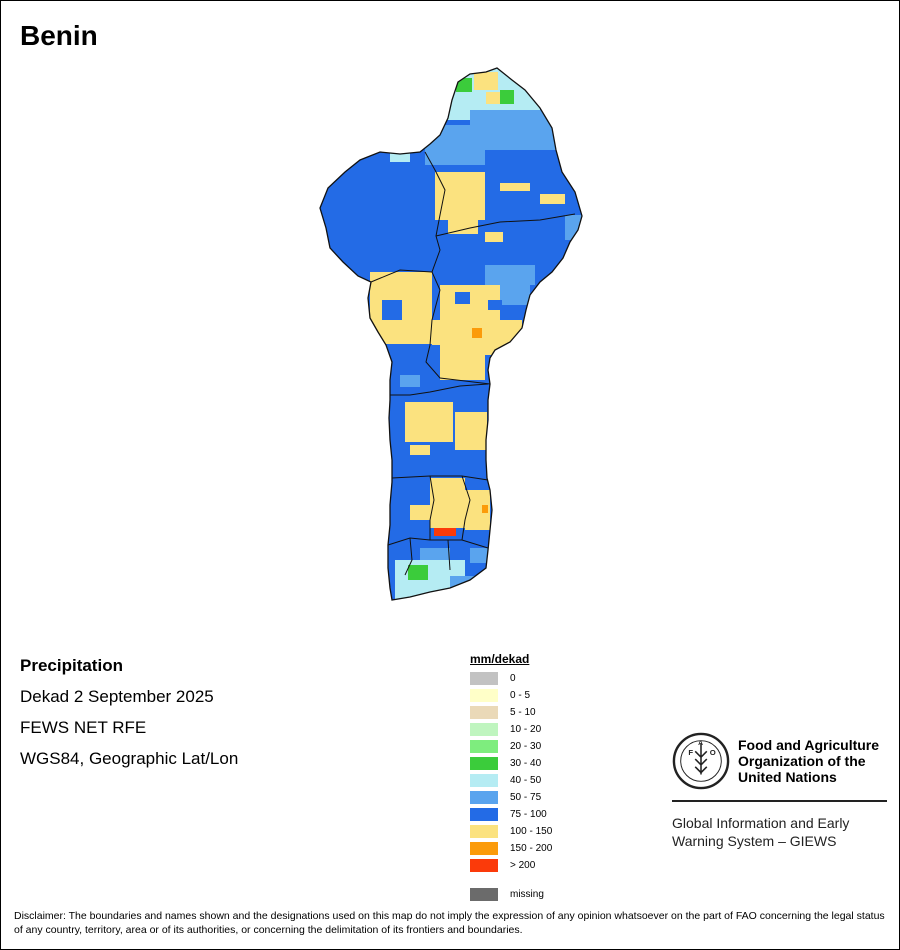 This screenshot has height=950, width=900. I want to click on legend-item: 20 - 30, so click(511, 746).